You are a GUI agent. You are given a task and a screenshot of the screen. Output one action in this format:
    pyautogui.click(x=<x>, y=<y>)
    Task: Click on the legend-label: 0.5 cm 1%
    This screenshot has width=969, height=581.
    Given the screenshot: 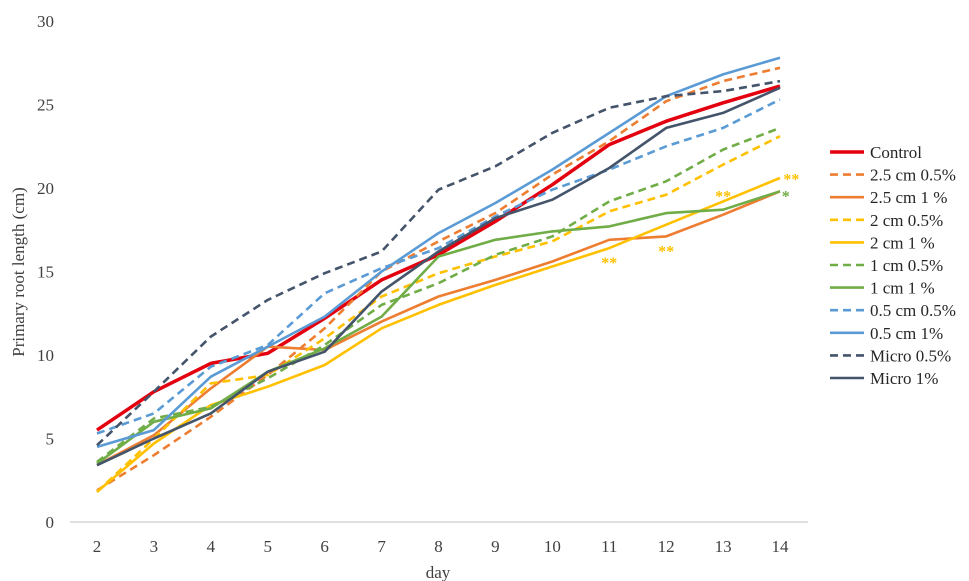 What is the action you would take?
    pyautogui.click(x=906, y=333)
    